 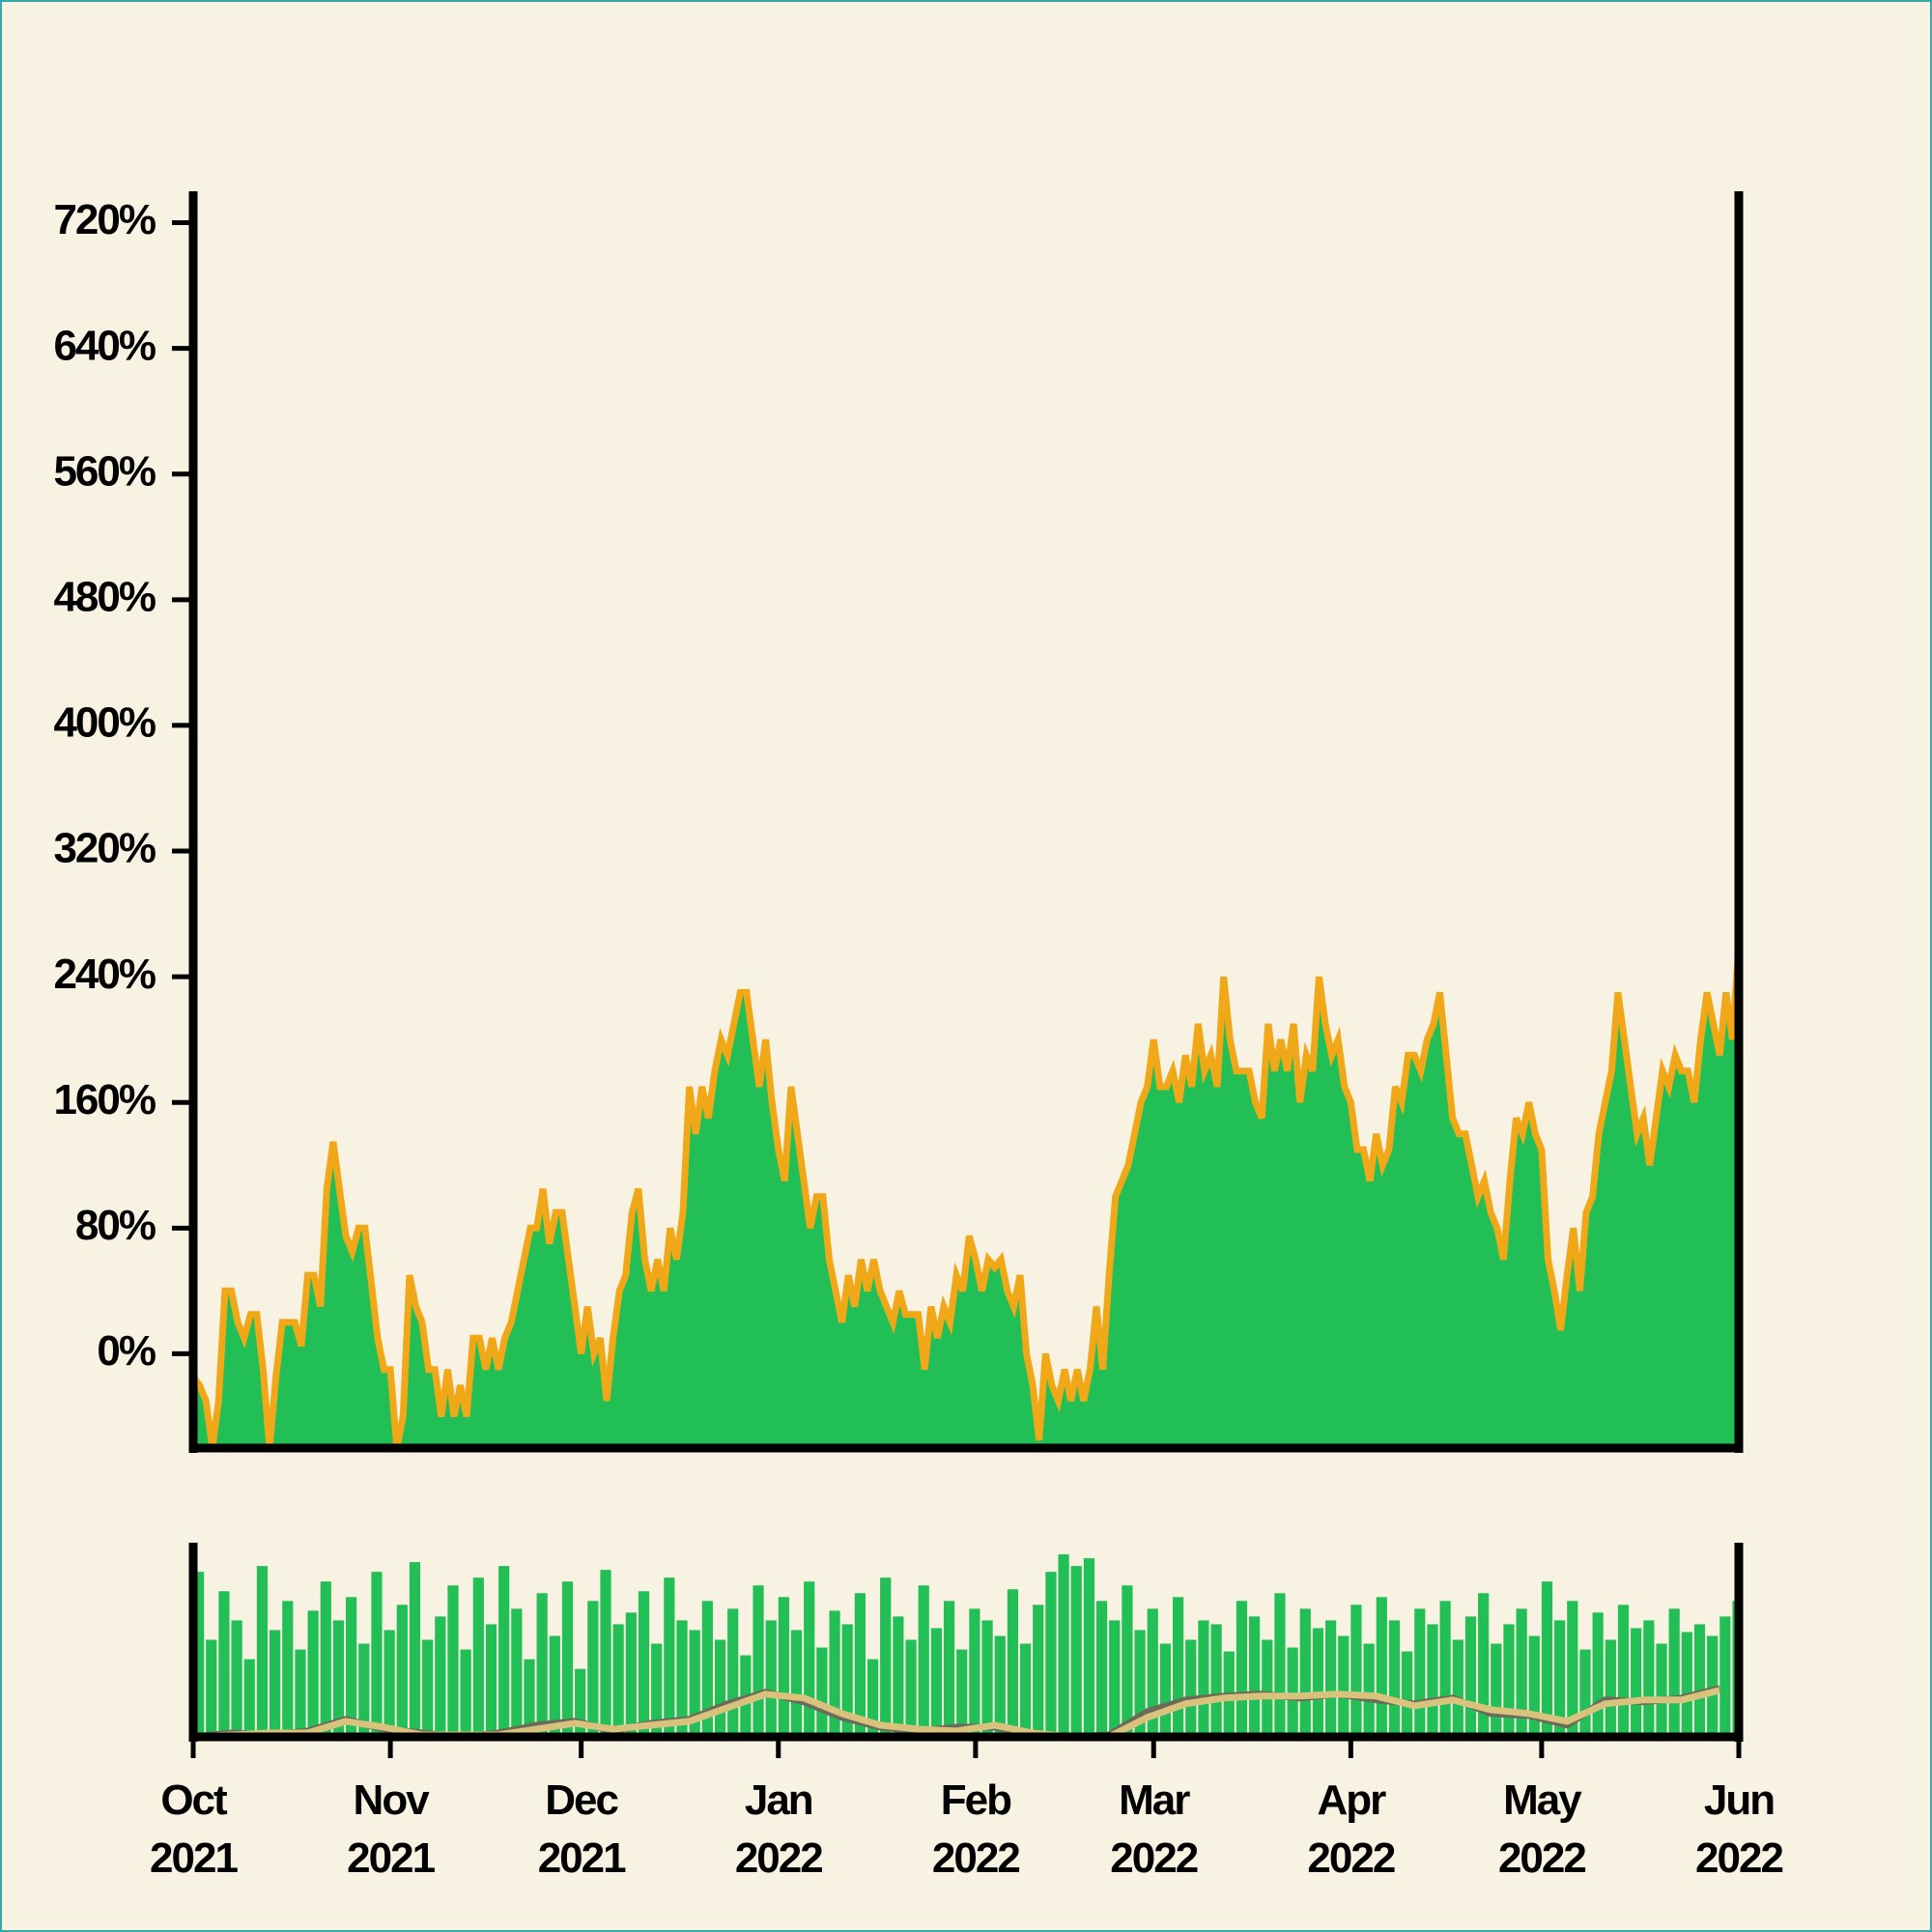 I want to click on x-tick-label: May 2022, so click(x=1541, y=1829).